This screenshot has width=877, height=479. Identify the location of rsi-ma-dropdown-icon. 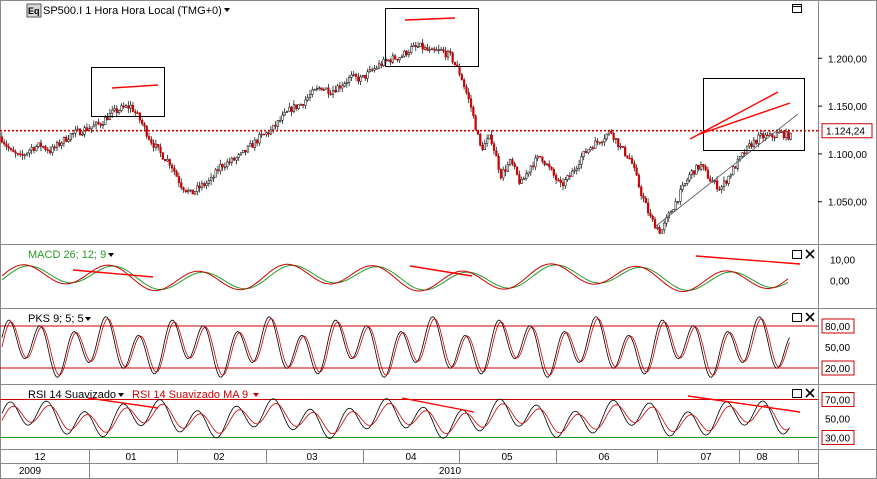
(256, 395).